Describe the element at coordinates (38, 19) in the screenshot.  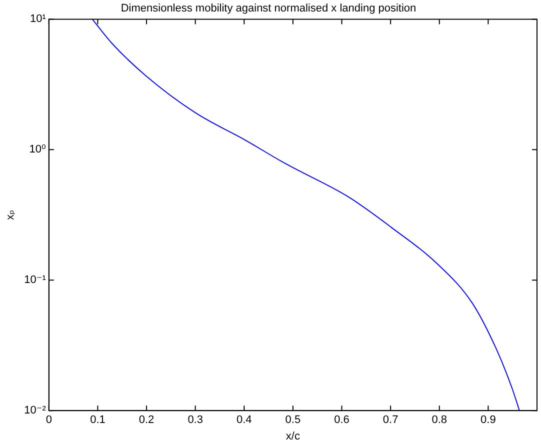
I see `y-tick-label: 10¹` at that location.